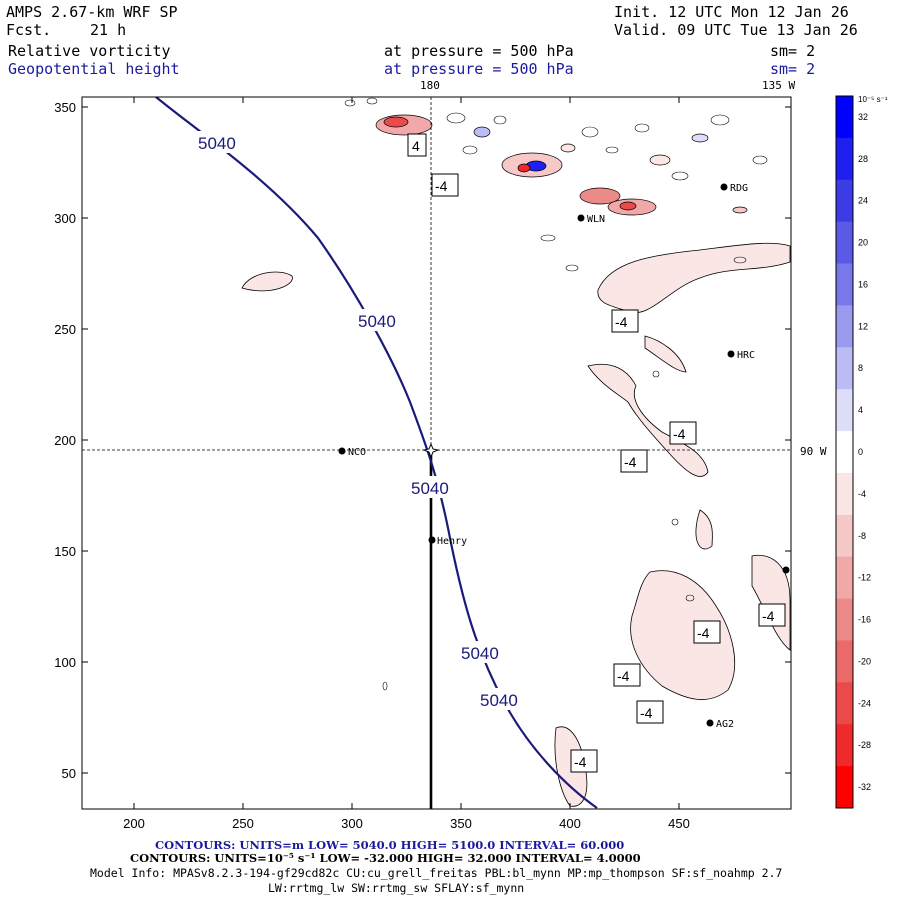 This screenshot has width=900, height=900. Describe the element at coordinates (430, 85) in the screenshot. I see `lon-label-180: 180` at that location.